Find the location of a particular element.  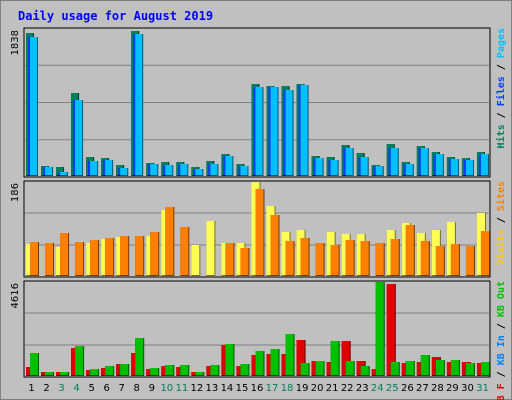

x-tick-label: 5 is located at coordinates (91, 388).